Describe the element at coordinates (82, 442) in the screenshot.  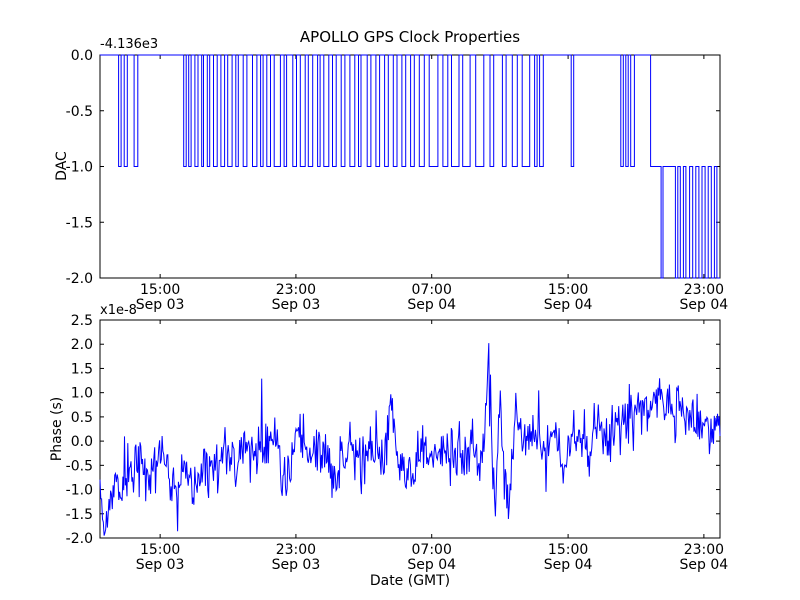
I see `y-tick-label-bottom: 0.0` at that location.